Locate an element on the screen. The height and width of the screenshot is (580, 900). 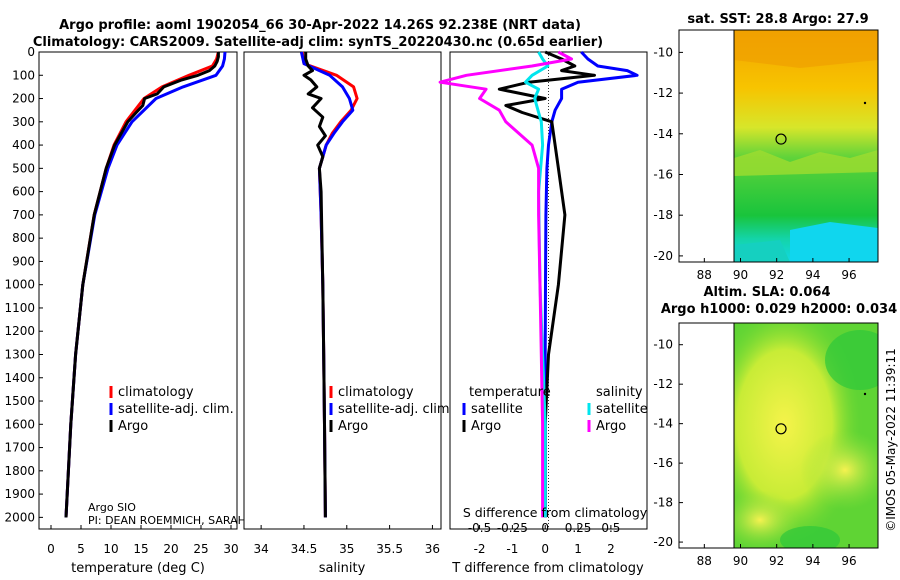
diff-legend-s-argo-label: Argo is located at coordinates (611, 426).